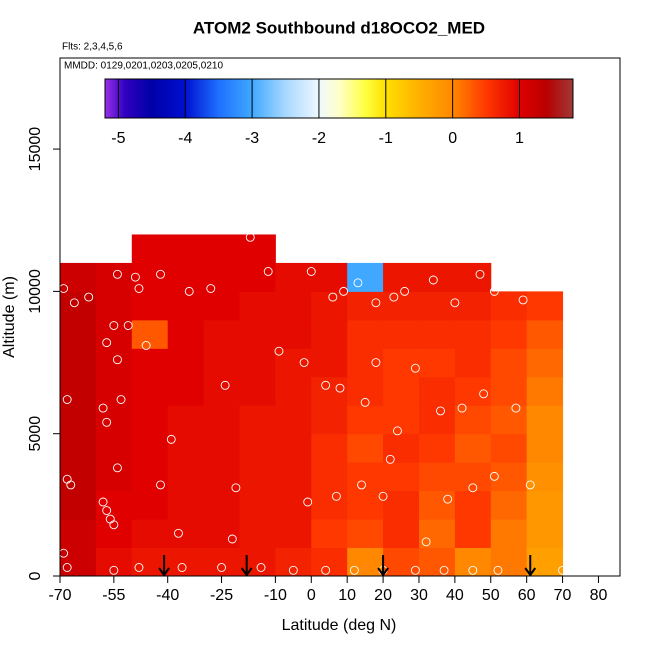 This screenshot has width=650, height=650. I want to click on x-tick-label: -40, so click(167, 595).